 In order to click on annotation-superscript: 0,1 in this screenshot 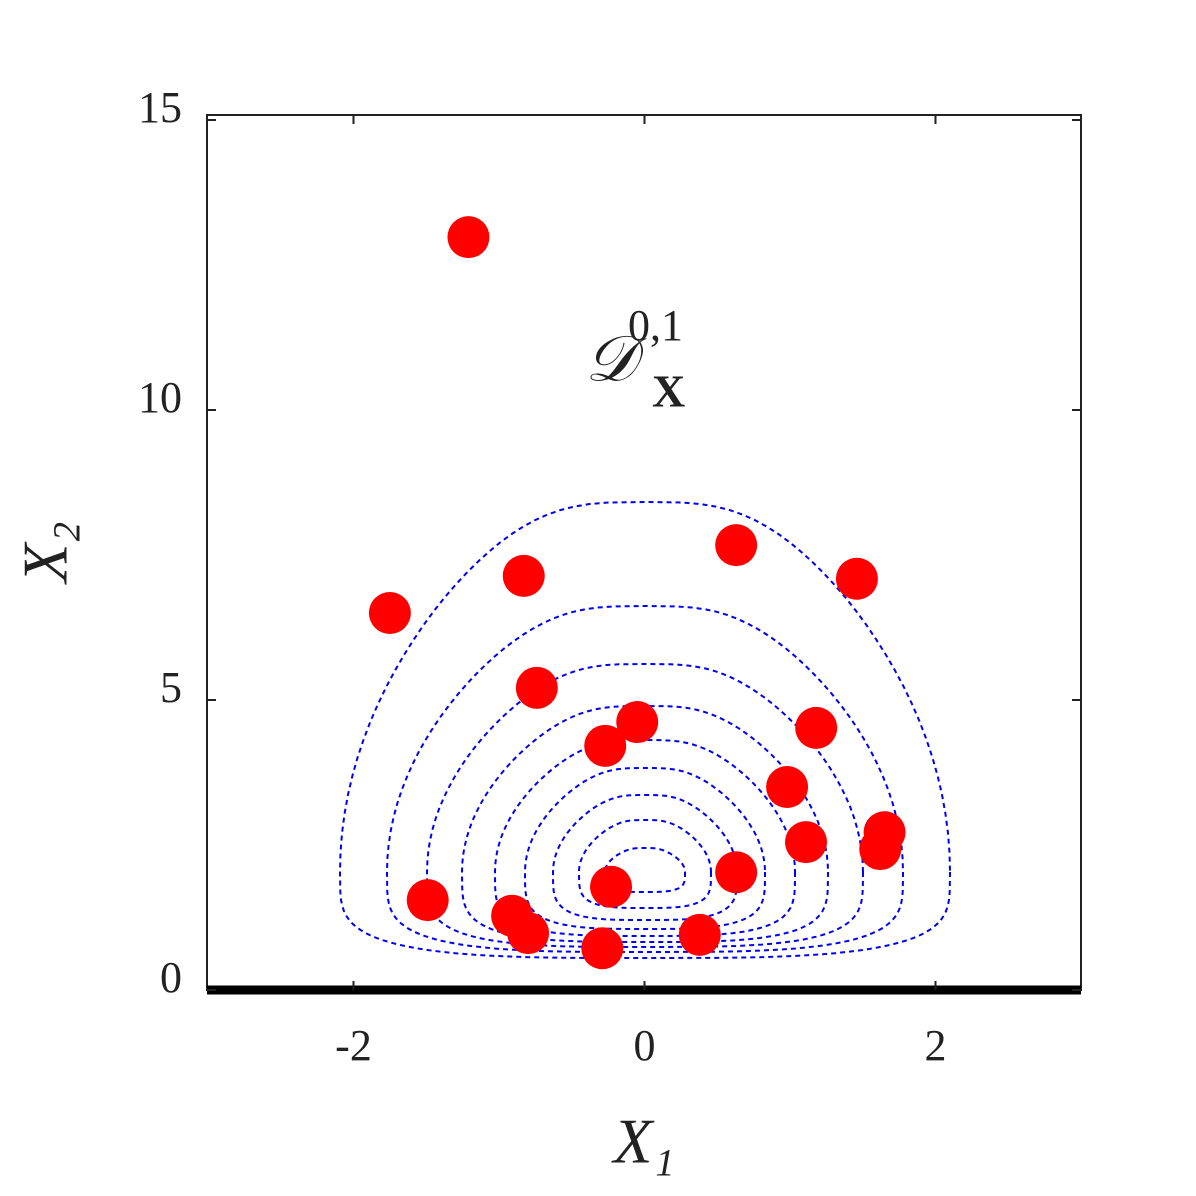, I will do `click(655, 325)`.